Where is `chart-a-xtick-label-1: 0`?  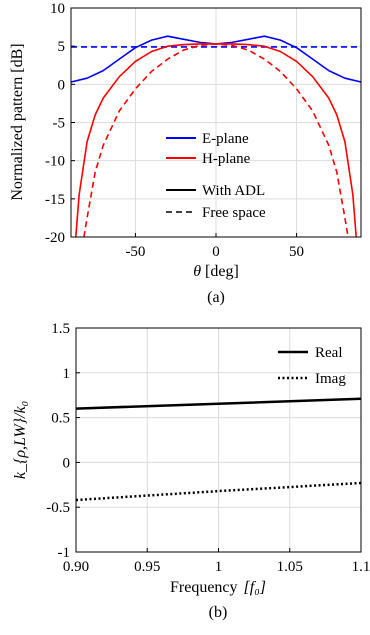 chart-a-xtick-label-1: 0 is located at coordinates (216, 252).